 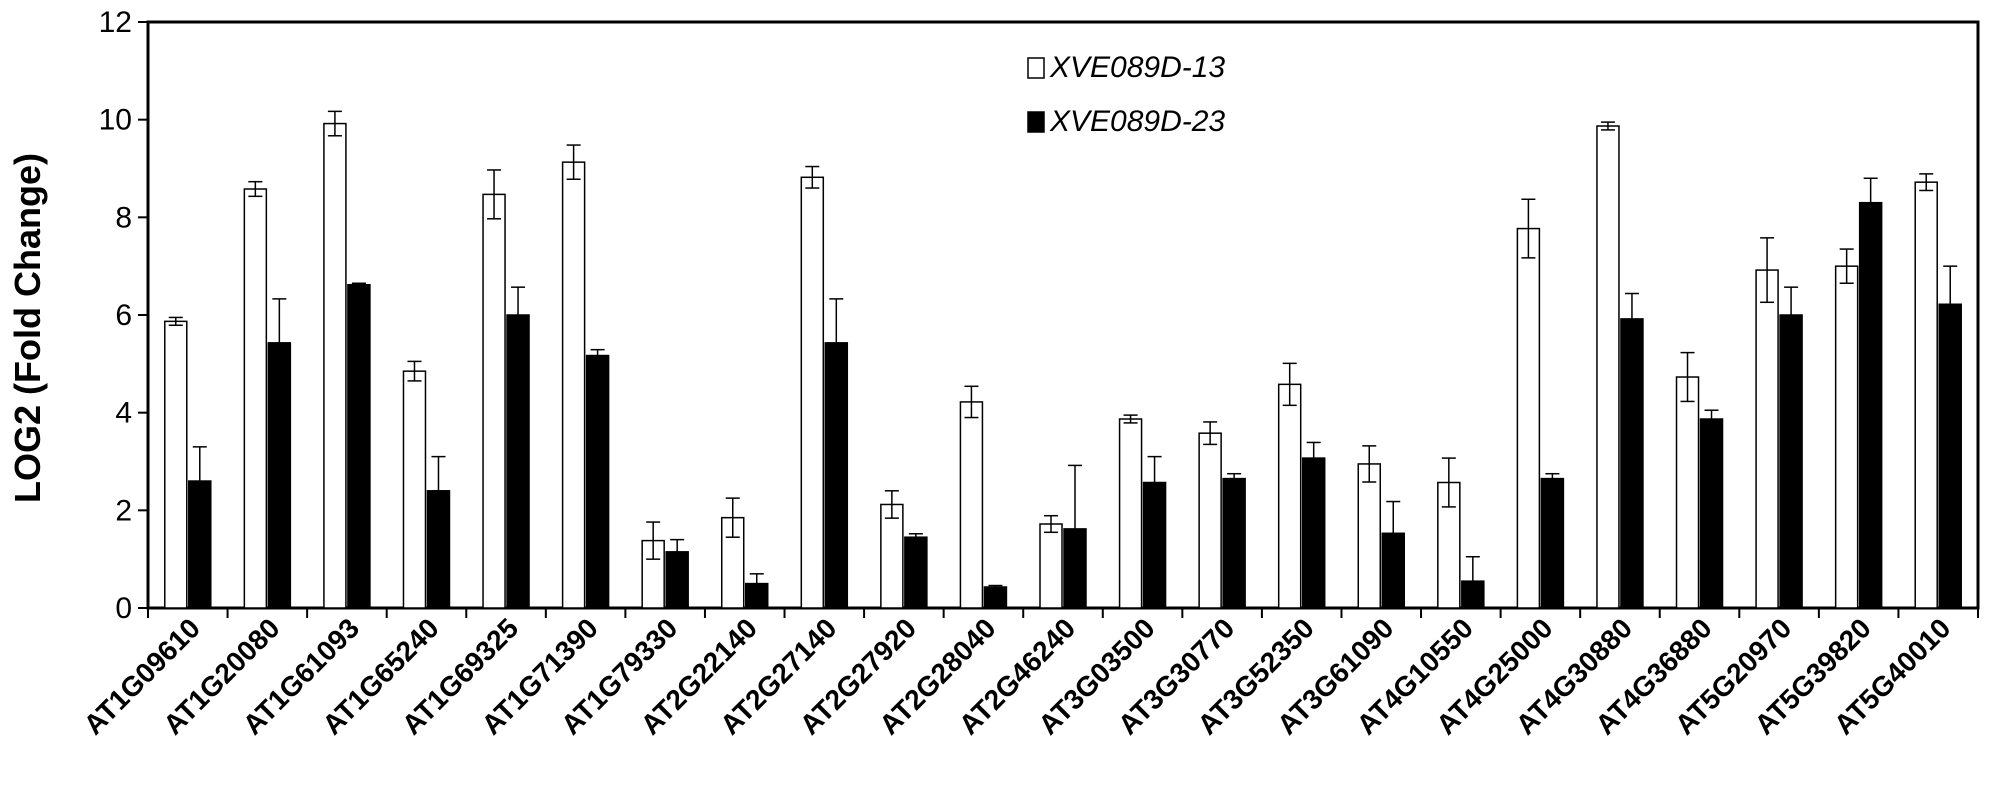 I want to click on y-tick-label: 8, so click(x=123, y=217).